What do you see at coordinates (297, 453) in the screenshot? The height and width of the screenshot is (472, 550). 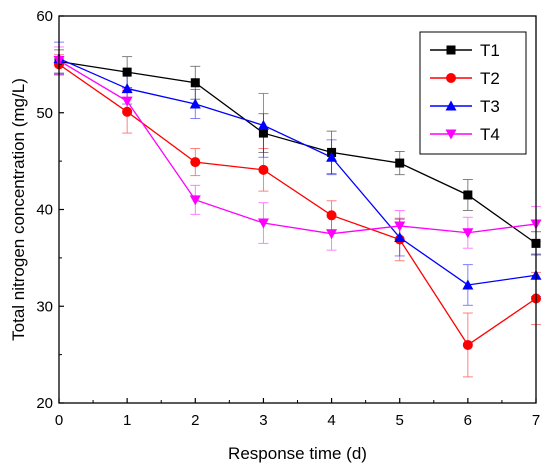 I see `x-axis-title: Response time (d)` at bounding box center [297, 453].